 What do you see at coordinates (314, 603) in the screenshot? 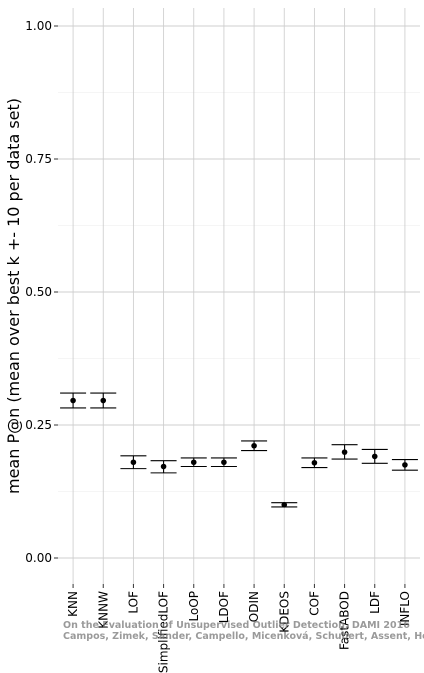
I see `x-tick-label: COF` at bounding box center [314, 603].